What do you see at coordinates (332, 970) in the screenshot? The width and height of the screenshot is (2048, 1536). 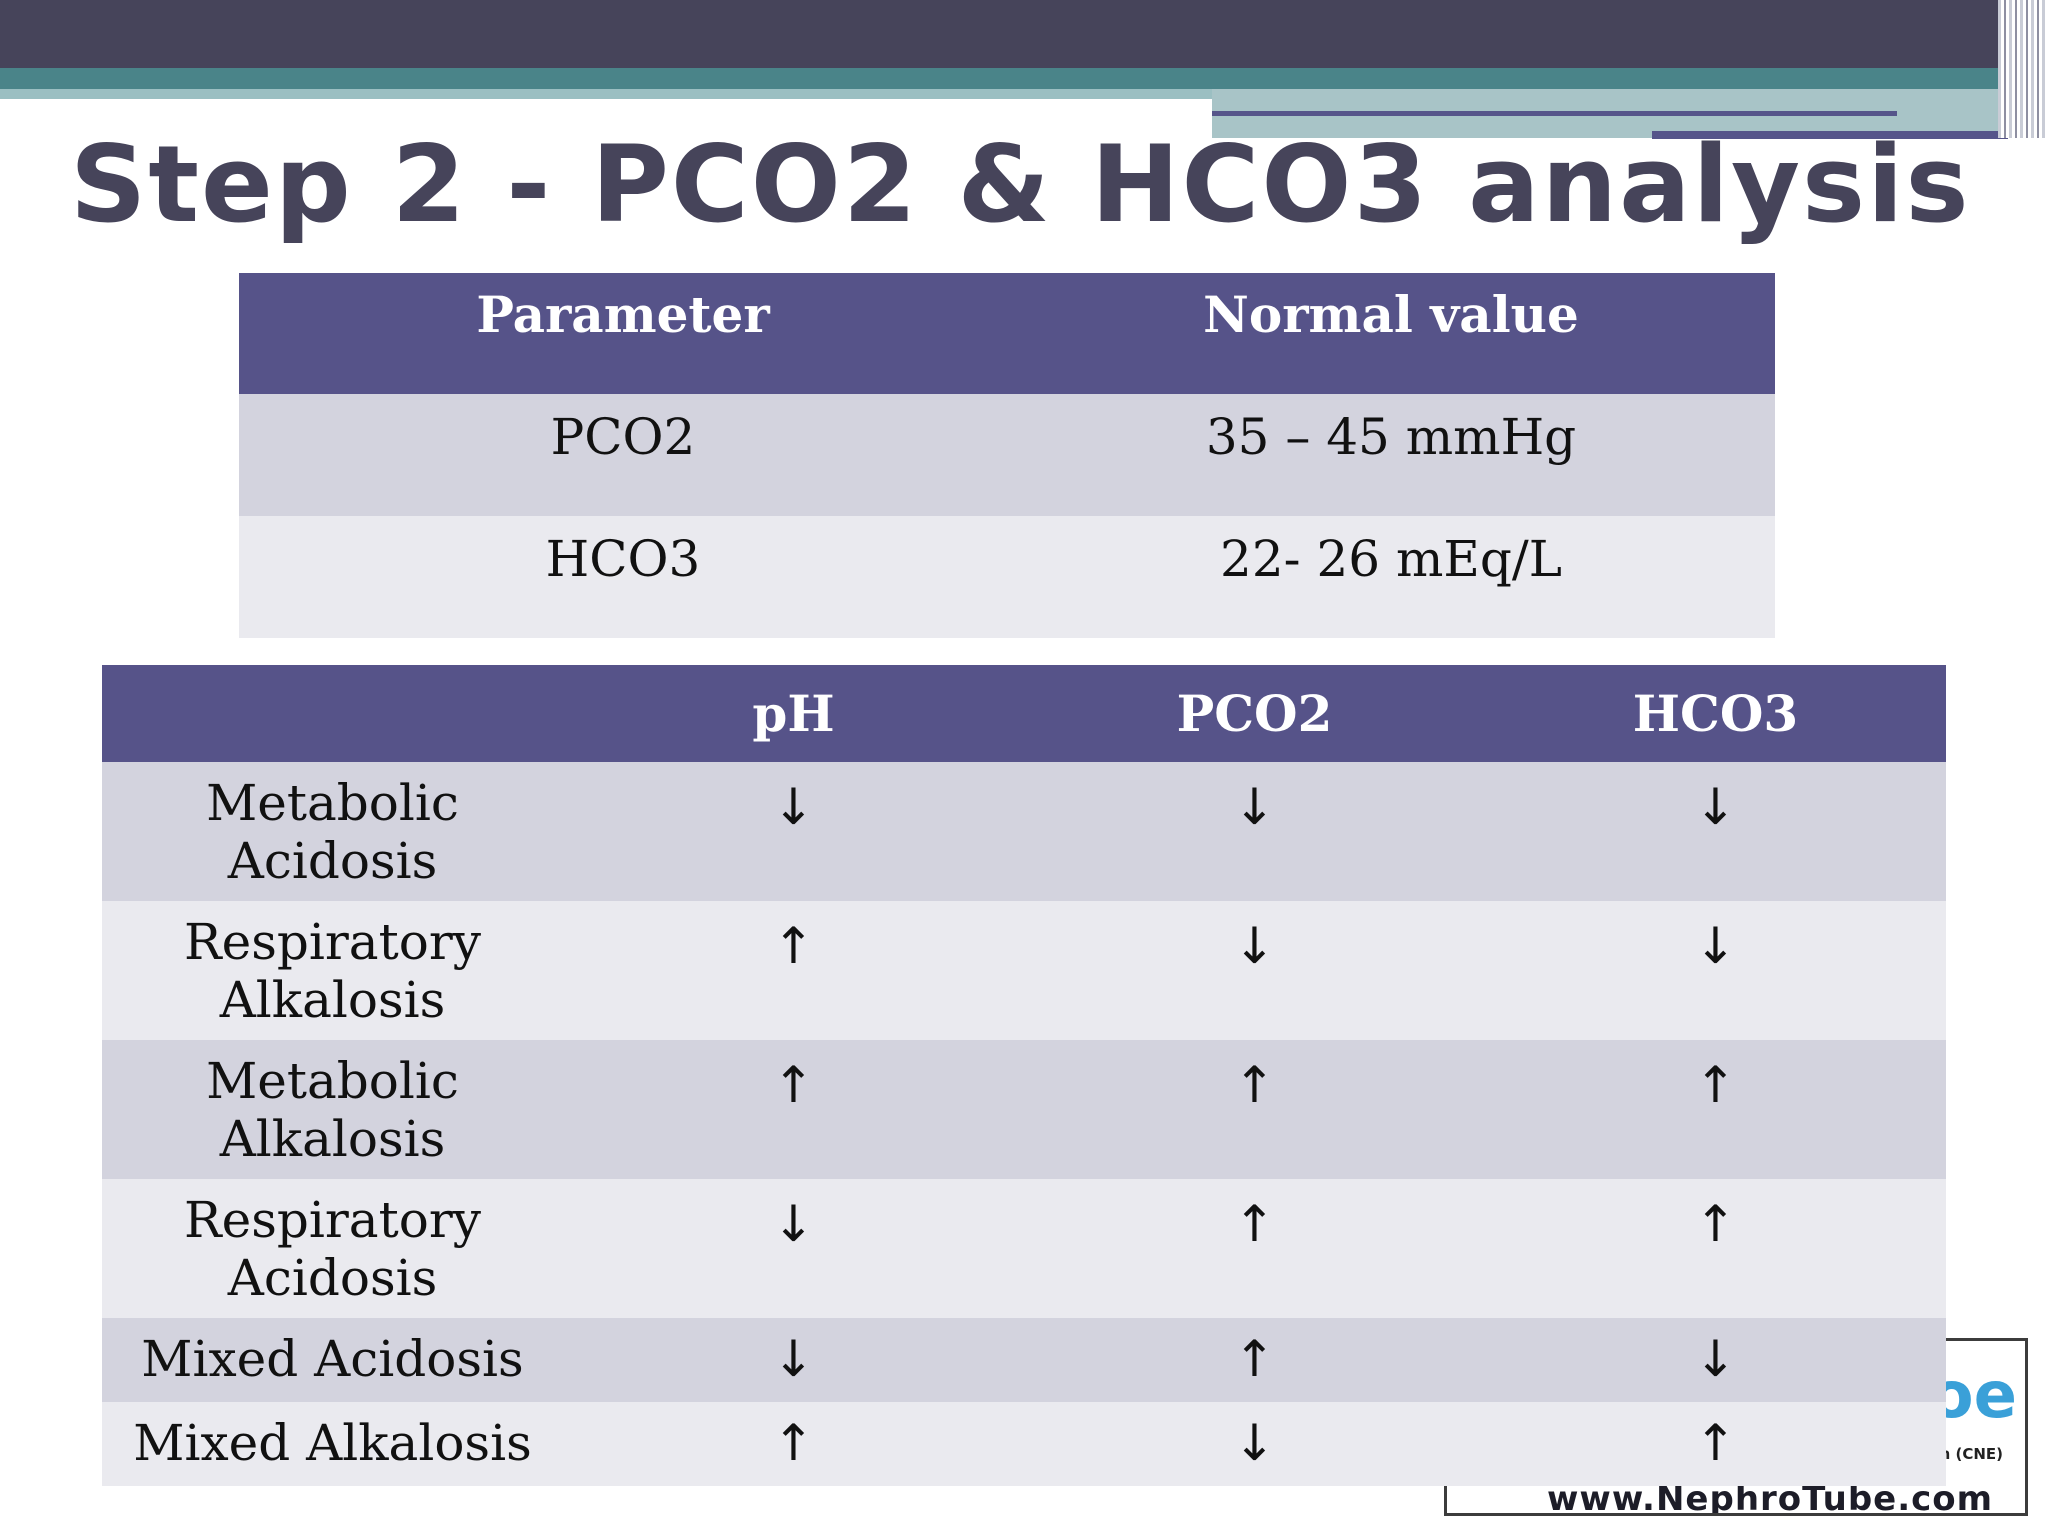 I see `disorder-name: Respiratory Alkalosis` at bounding box center [332, 970].